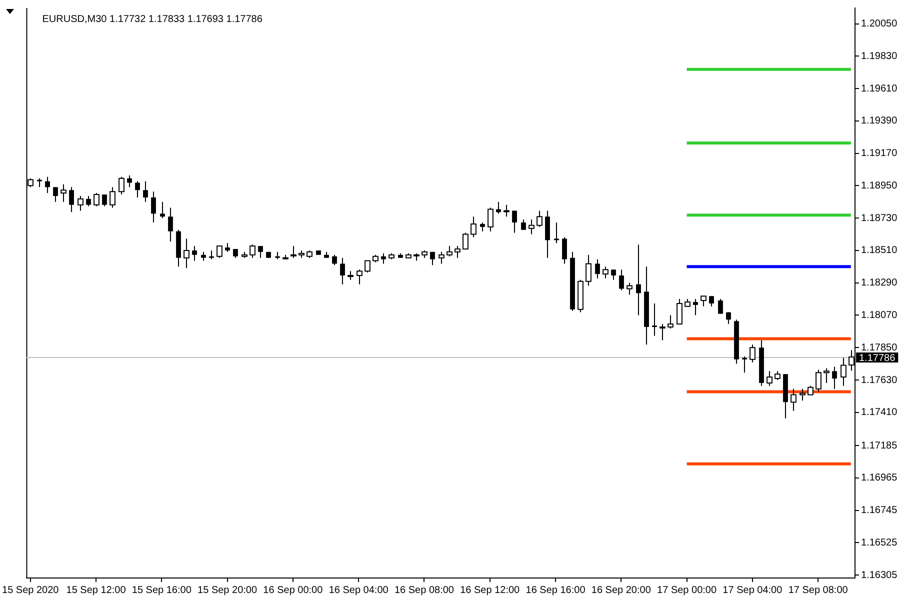  Describe the element at coordinates (879, 542) in the screenshot. I see `y-tick-label: 1.16525` at that location.